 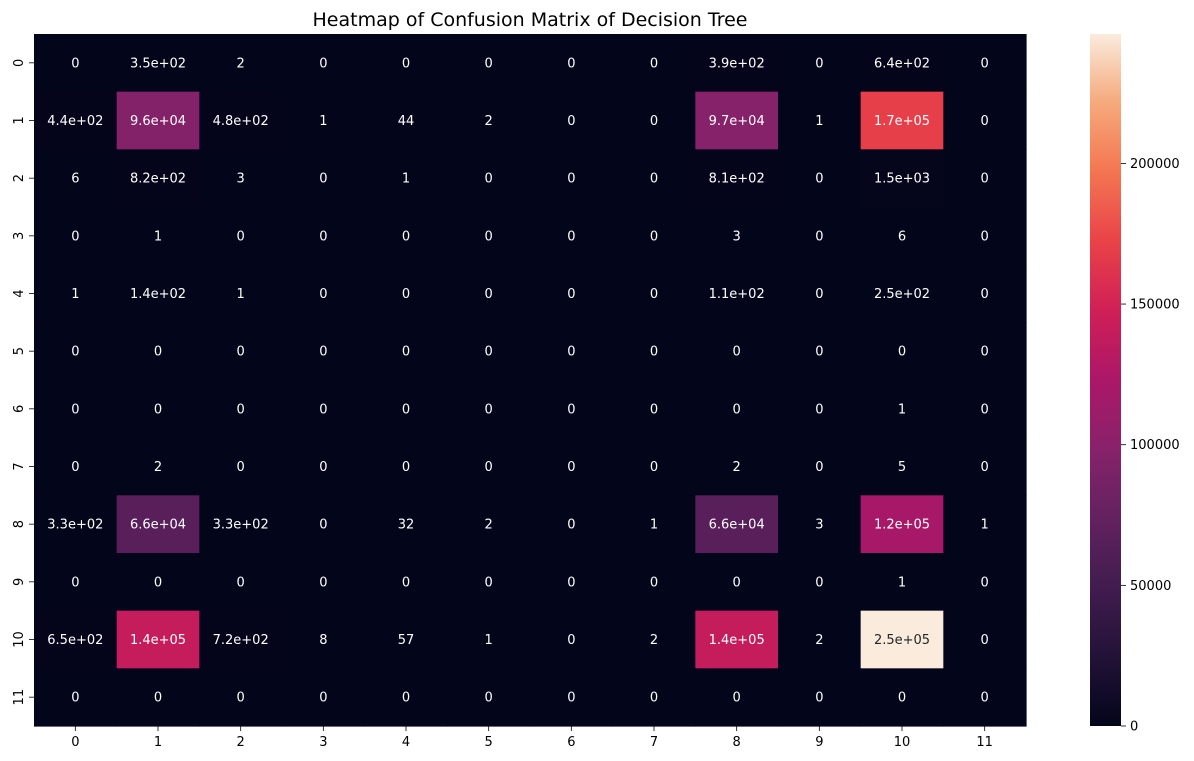 What do you see at coordinates (23, 382) in the screenshot?
I see `y-axis: 0 1 2 3 4 5 6 7 8 9 10 11` at bounding box center [23, 382].